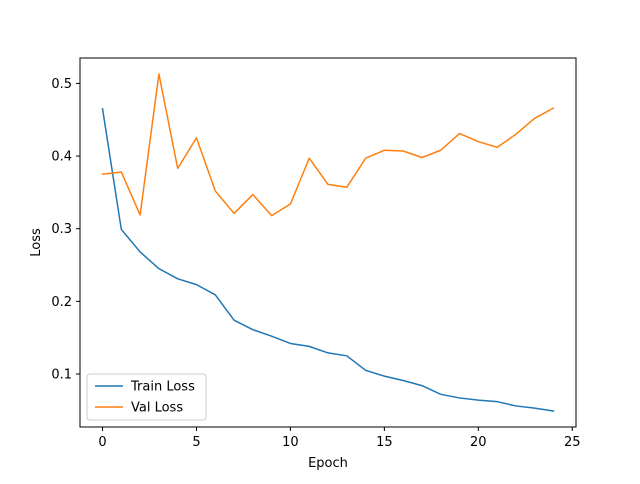 Image resolution: width=640 pixels, height=484 pixels. What do you see at coordinates (36, 242) in the screenshot?
I see `y-axis-label: Loss` at bounding box center [36, 242].